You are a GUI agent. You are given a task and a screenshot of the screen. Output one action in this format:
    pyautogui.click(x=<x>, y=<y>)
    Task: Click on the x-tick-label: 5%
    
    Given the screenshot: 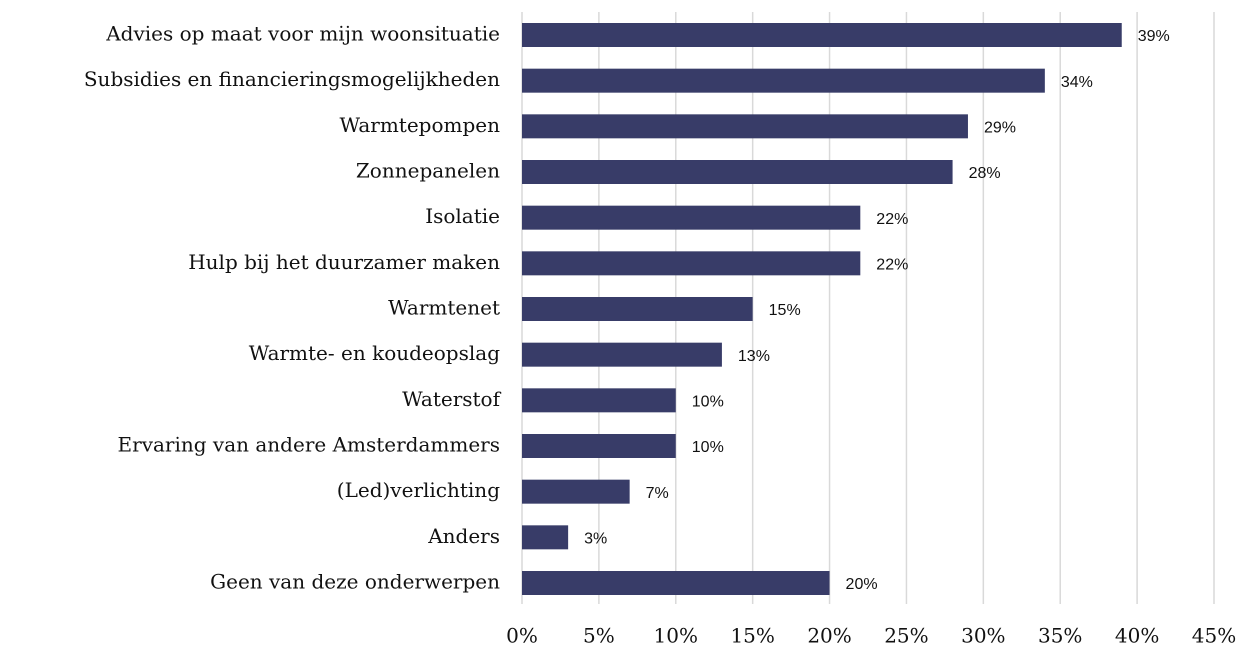 What is the action you would take?
    pyautogui.click(x=599, y=636)
    